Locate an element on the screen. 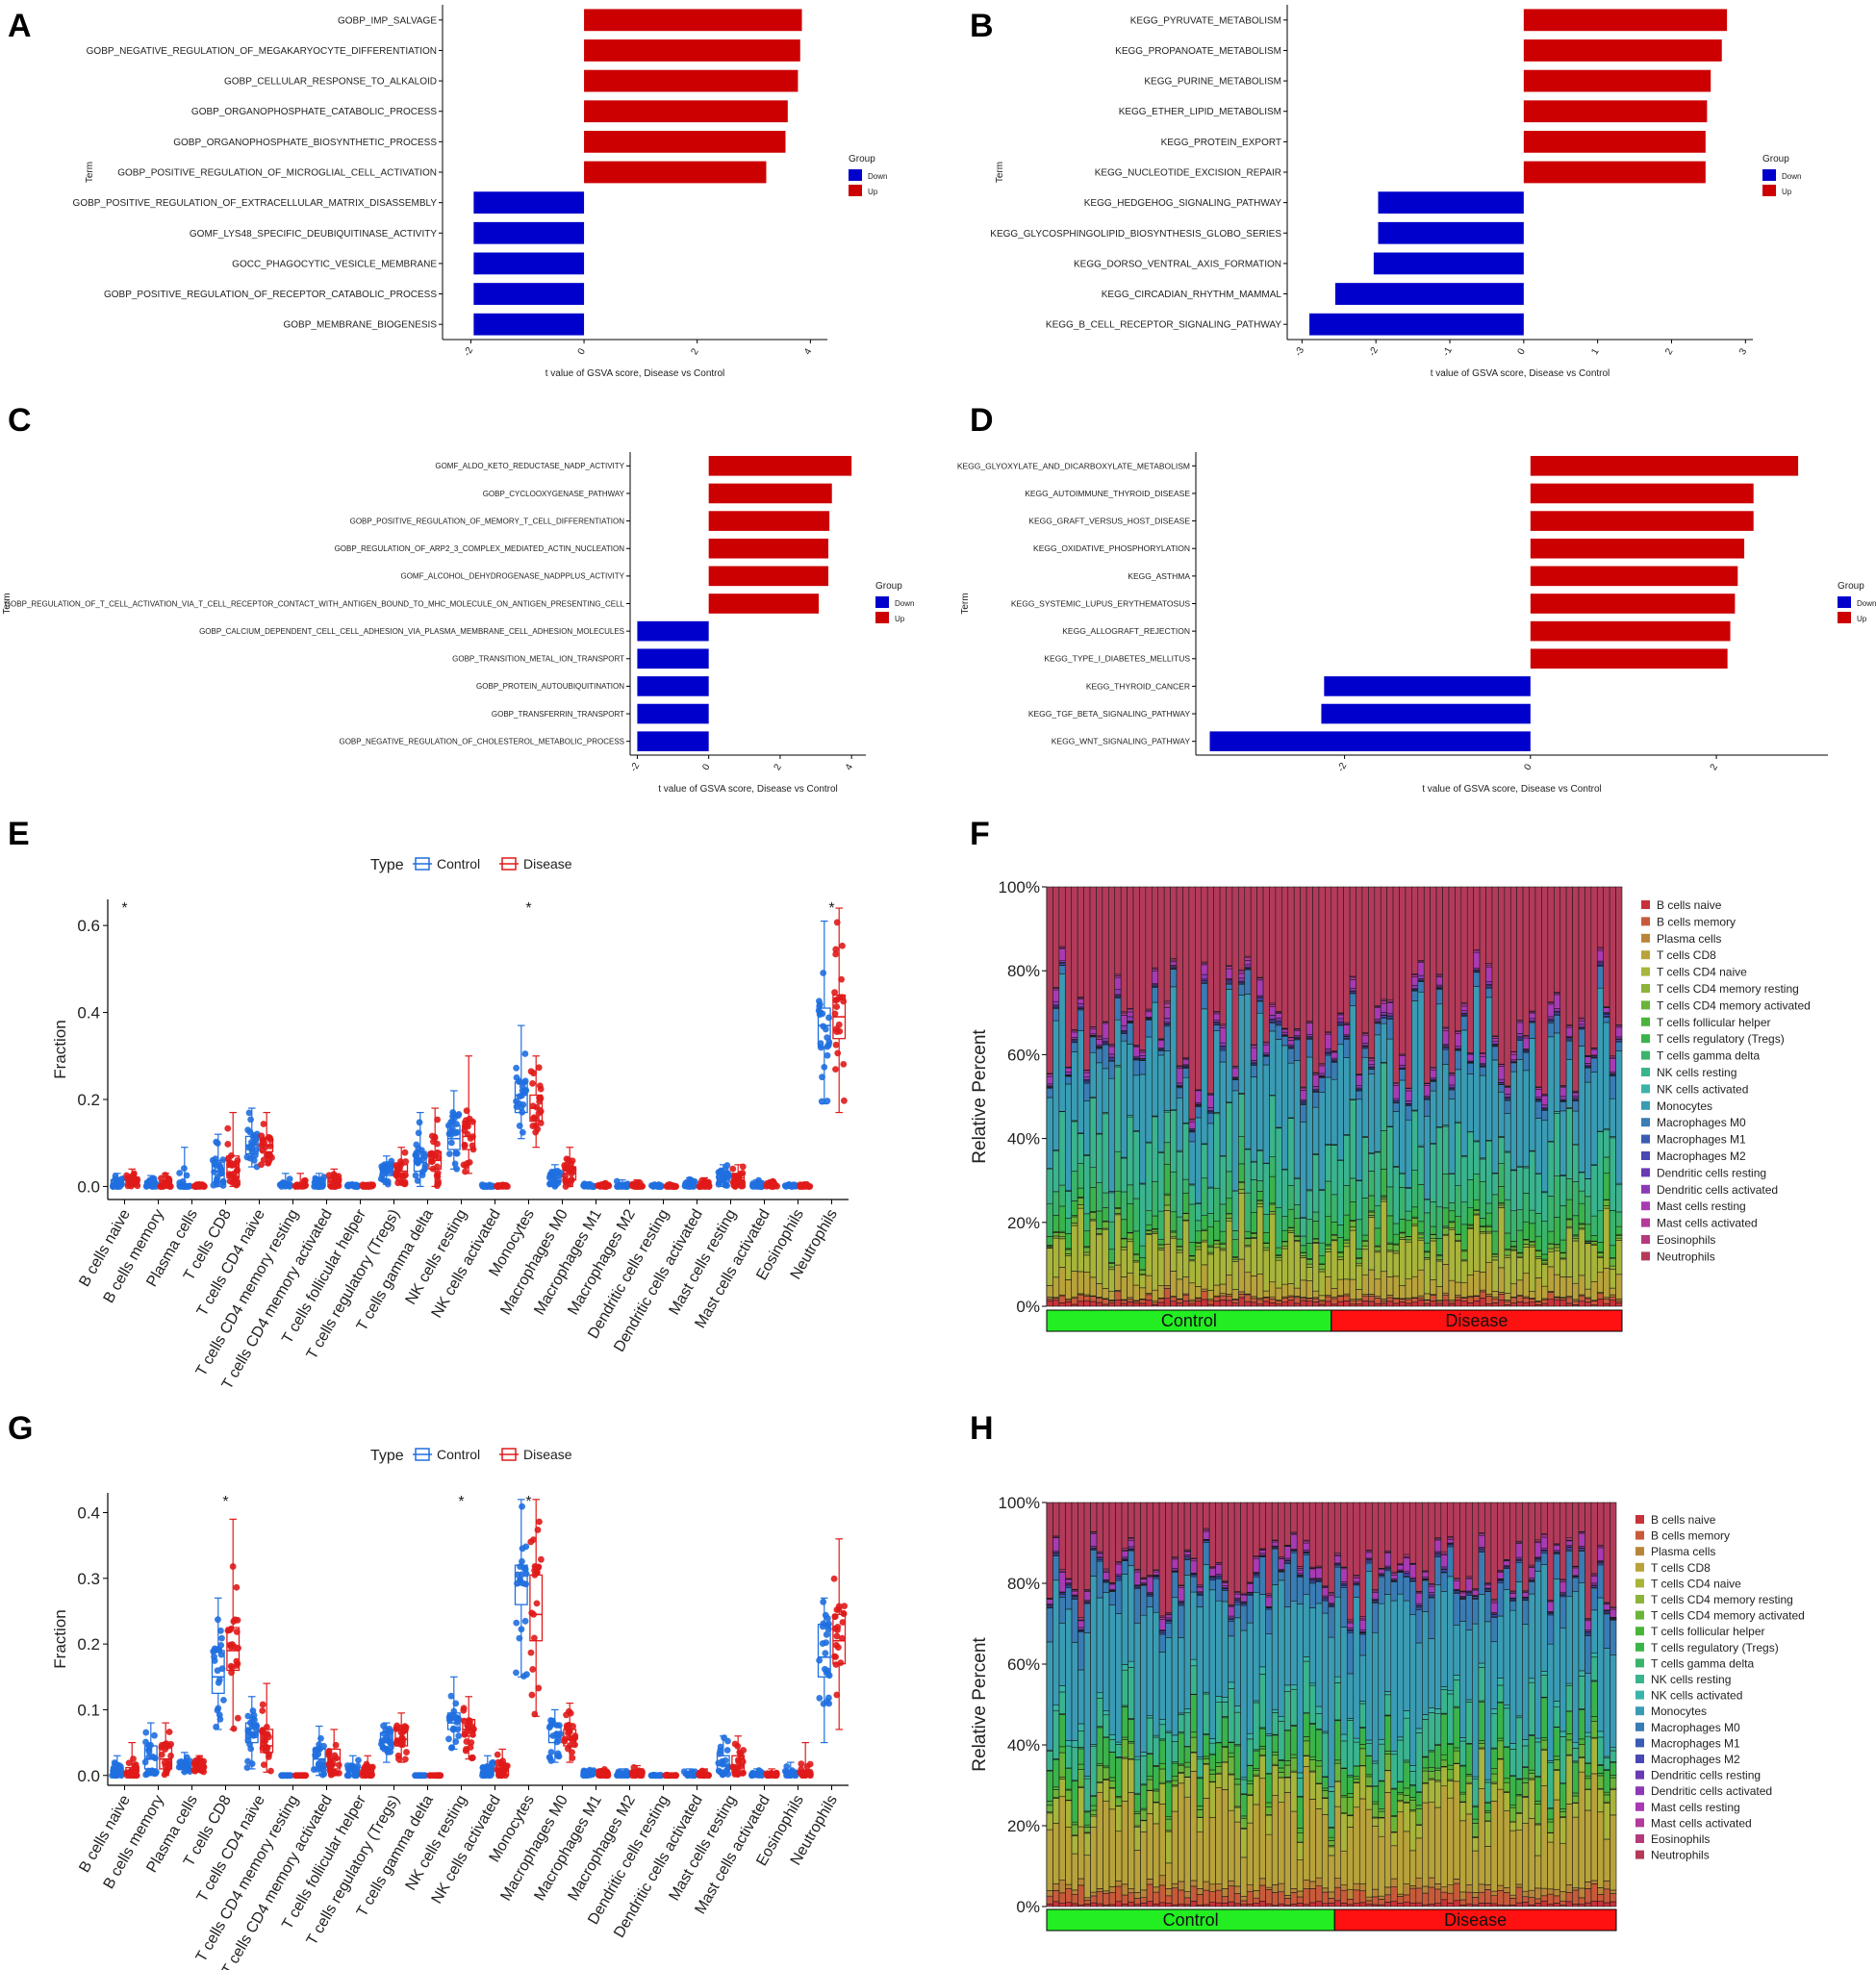 The height and width of the screenshot is (1970, 1876). legend-label-up: Up is located at coordinates (1862, 619).